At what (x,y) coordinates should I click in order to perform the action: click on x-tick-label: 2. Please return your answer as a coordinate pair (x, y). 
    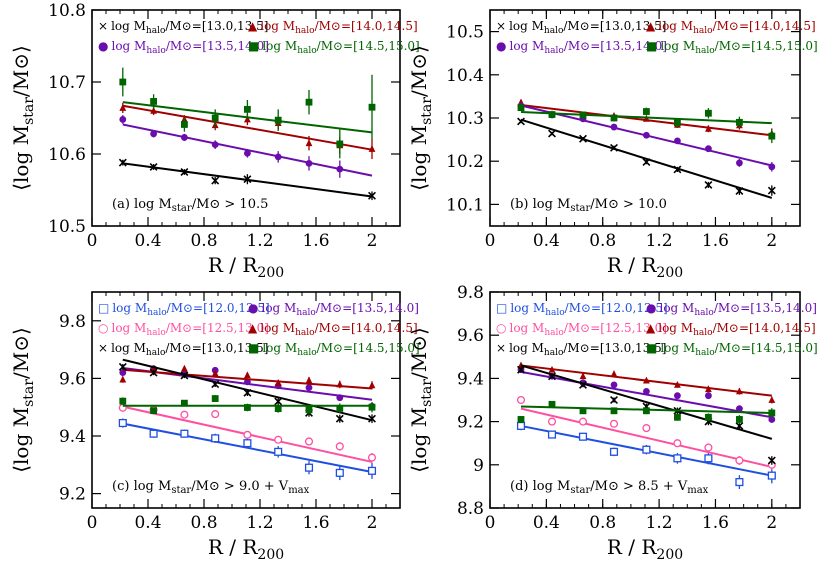
    Looking at the image, I should click on (372, 241).